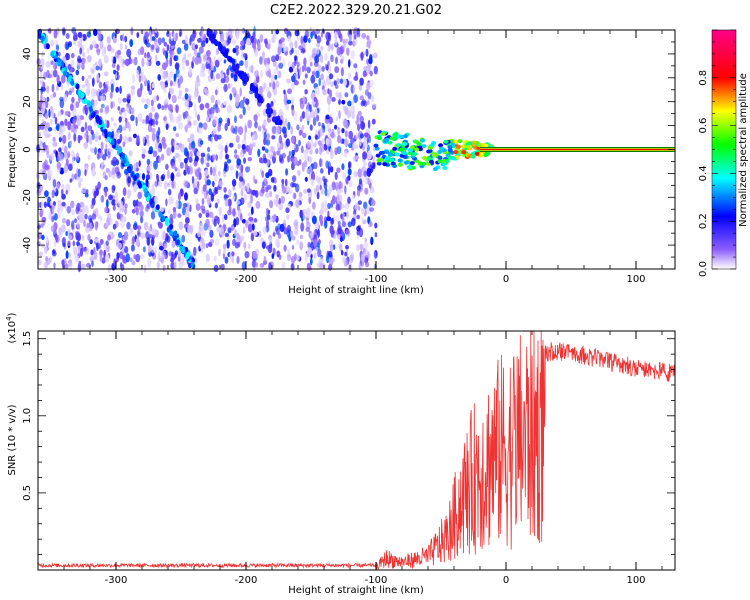 The height and width of the screenshot is (600, 750). I want to click on spectrogram-y-label: Frequency (Hz), so click(12, 150).